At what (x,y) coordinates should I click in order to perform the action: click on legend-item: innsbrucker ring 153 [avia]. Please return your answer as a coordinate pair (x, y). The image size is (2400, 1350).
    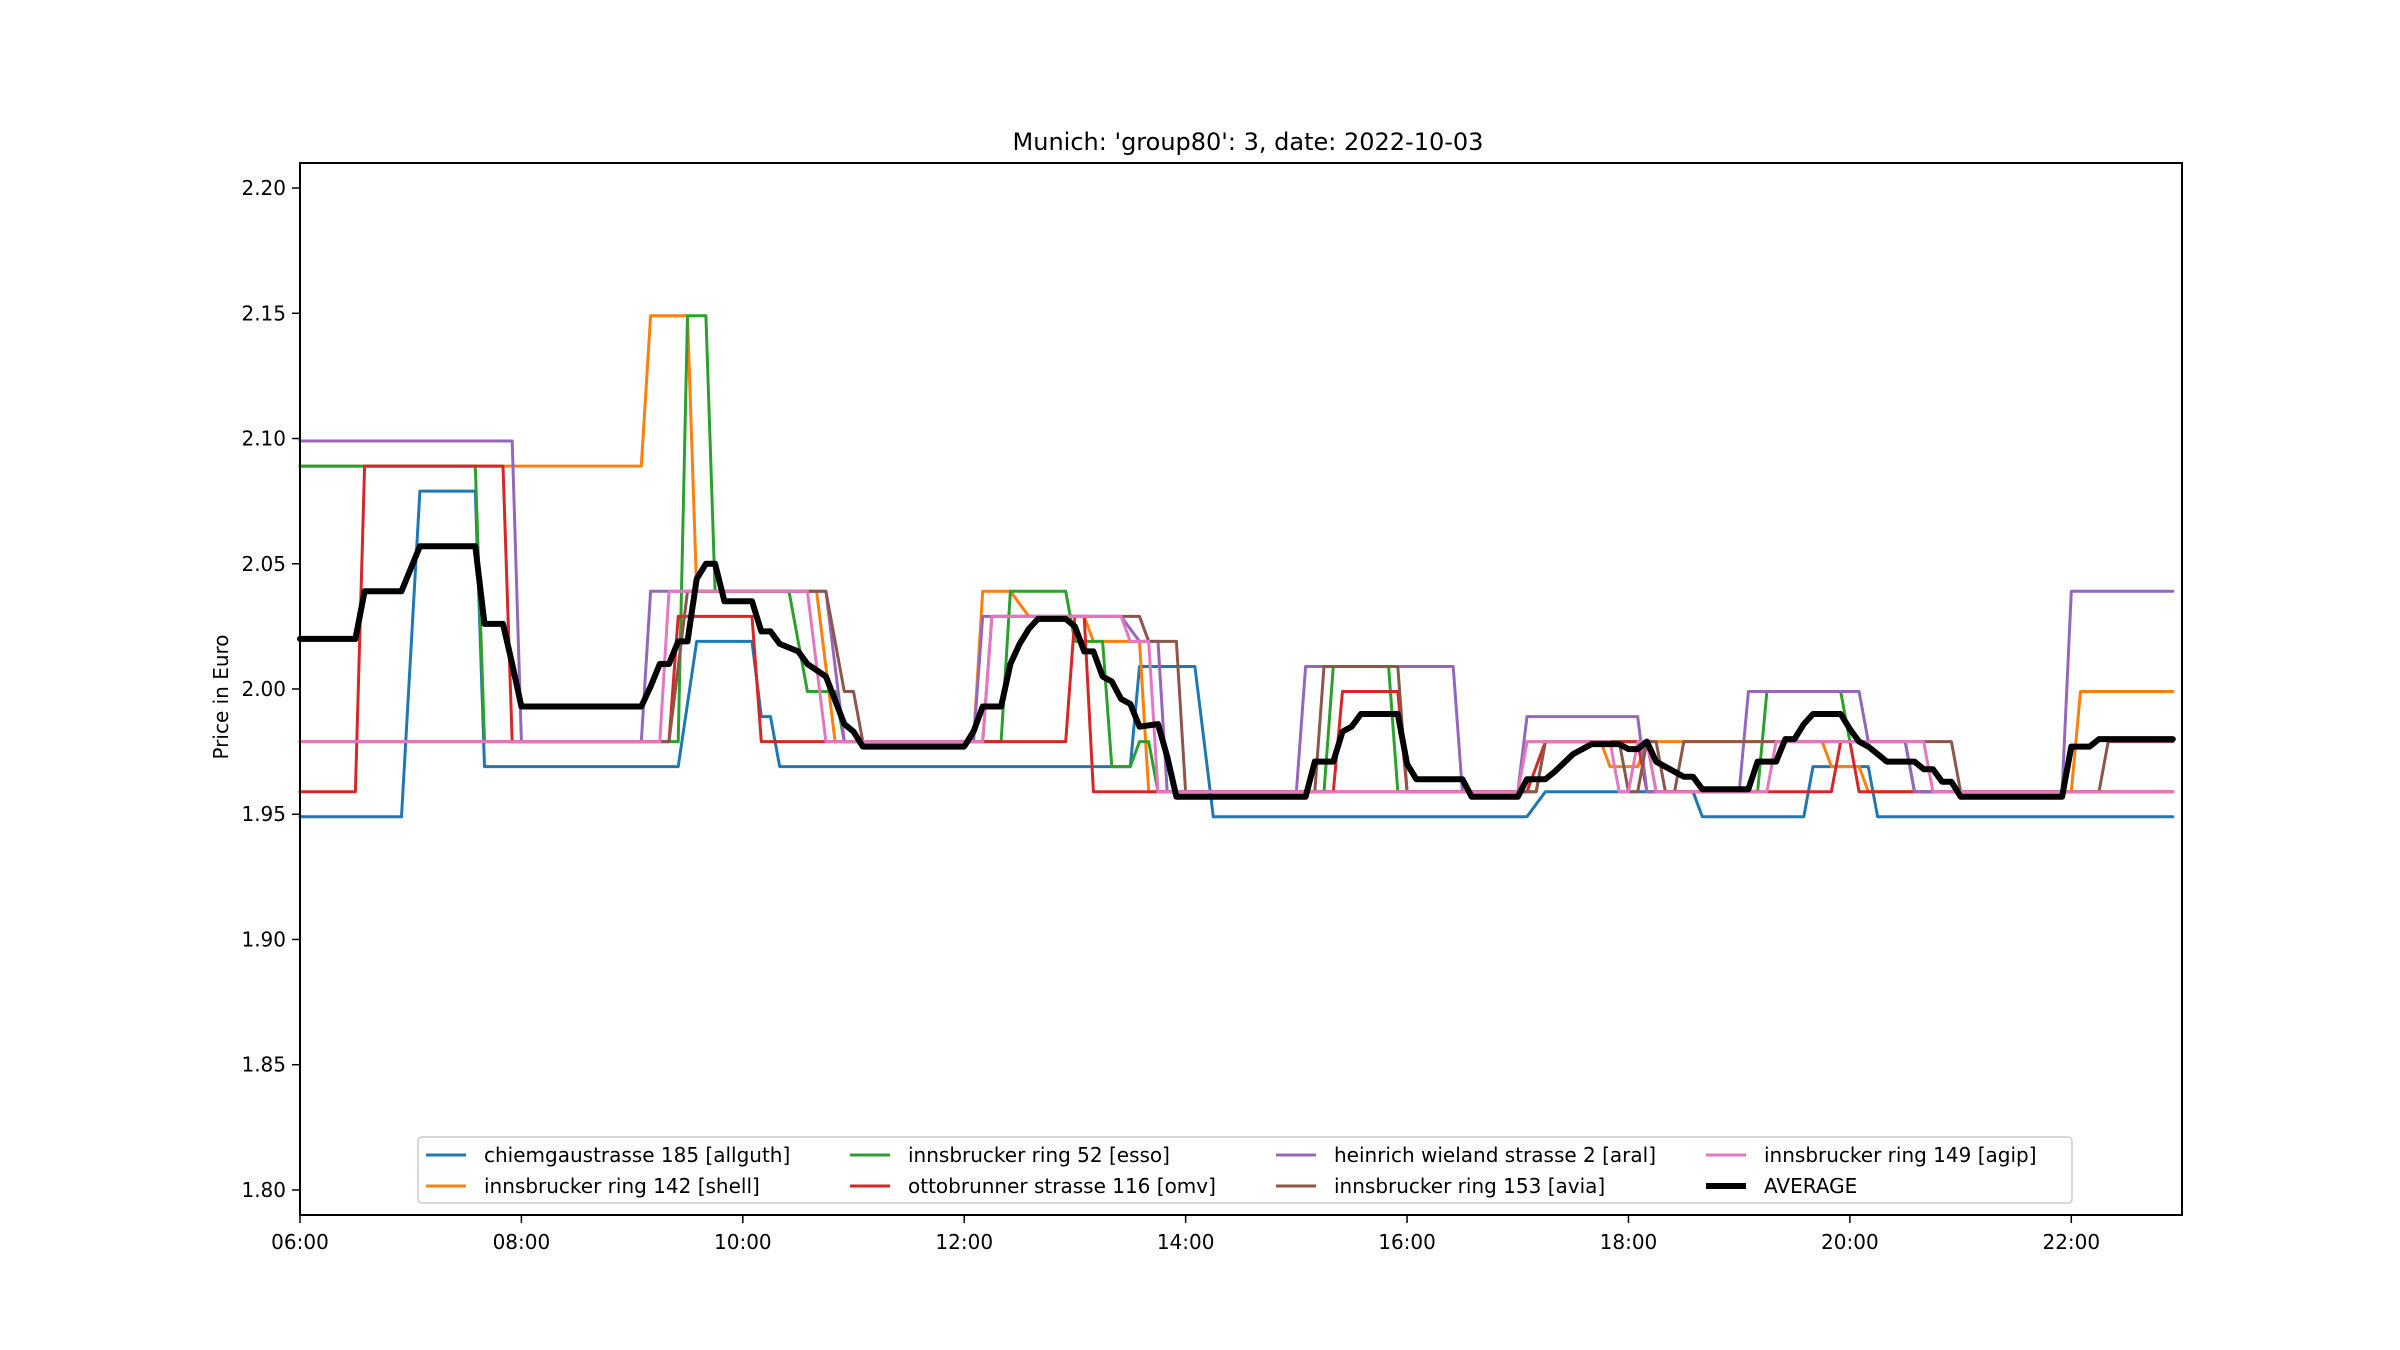
    Looking at the image, I should click on (1440, 1186).